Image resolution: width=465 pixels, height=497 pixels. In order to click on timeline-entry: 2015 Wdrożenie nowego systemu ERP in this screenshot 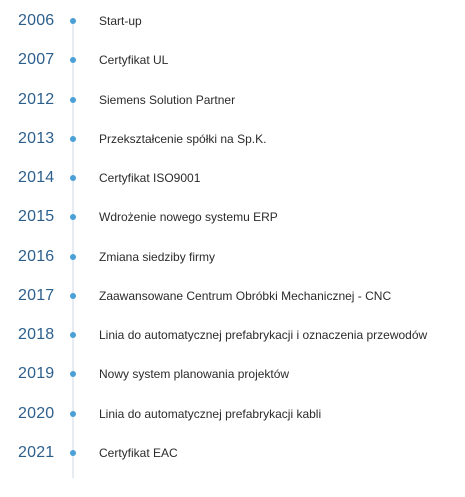, I will do `click(232, 217)`.